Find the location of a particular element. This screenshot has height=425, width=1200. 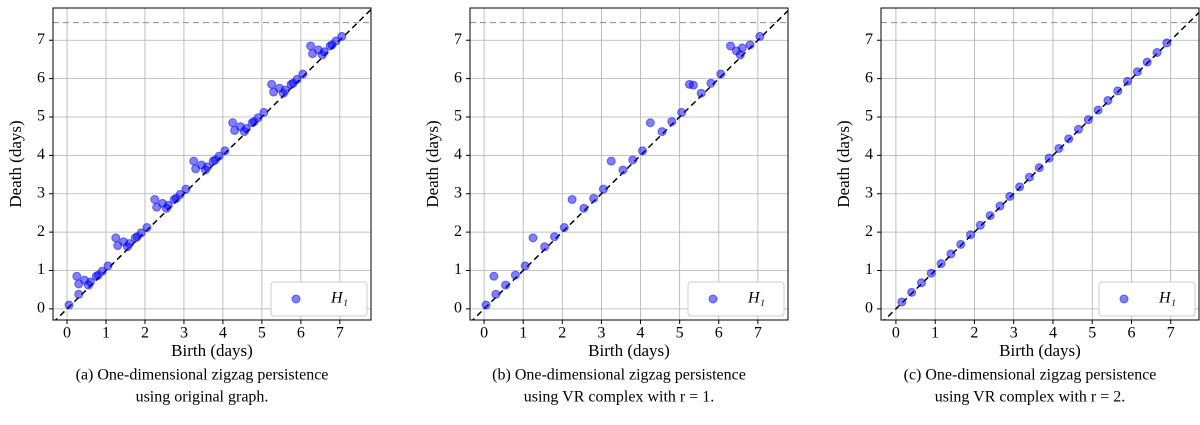

x-tick-label: 3 is located at coordinates (601, 333).